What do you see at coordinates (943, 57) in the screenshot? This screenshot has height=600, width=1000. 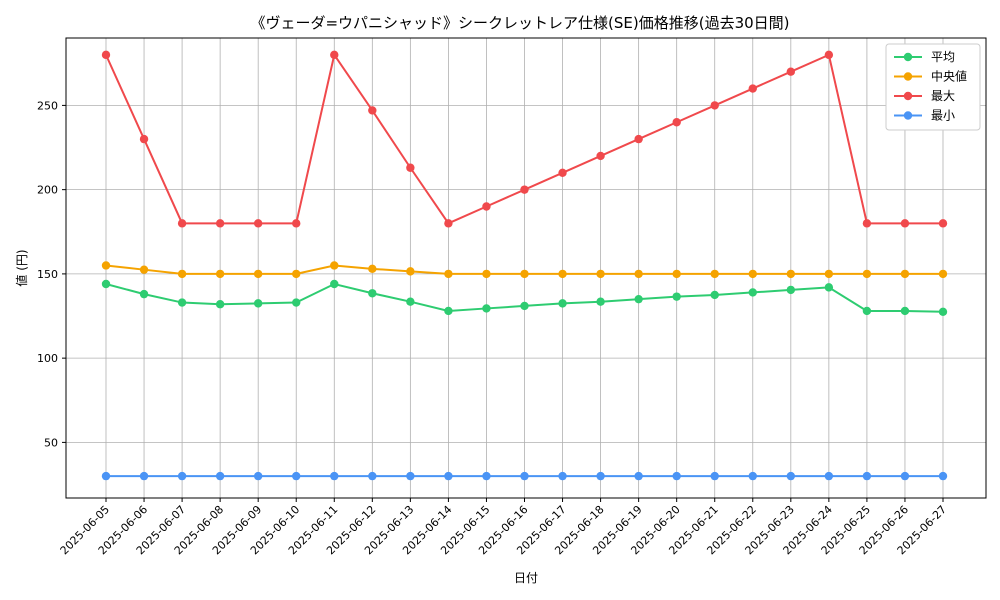 I see `legend-label: 平均` at bounding box center [943, 57].